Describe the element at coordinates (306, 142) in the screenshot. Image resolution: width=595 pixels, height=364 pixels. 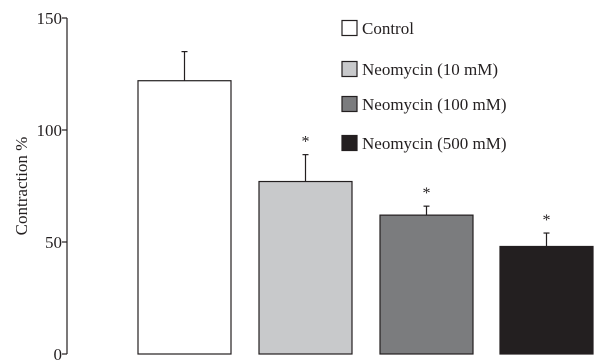
I see `significance-star-2: *` at that location.